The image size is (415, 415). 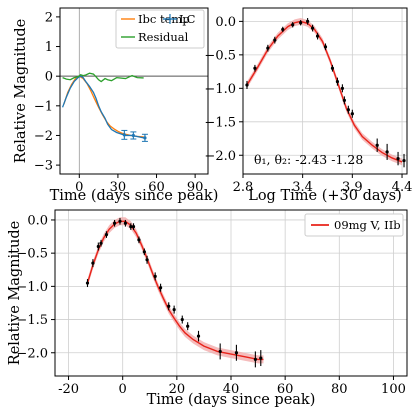 What do you see at coordinates (195, 187) in the screenshot?
I see `panel-a-xtick-label: 90` at bounding box center [195, 187].